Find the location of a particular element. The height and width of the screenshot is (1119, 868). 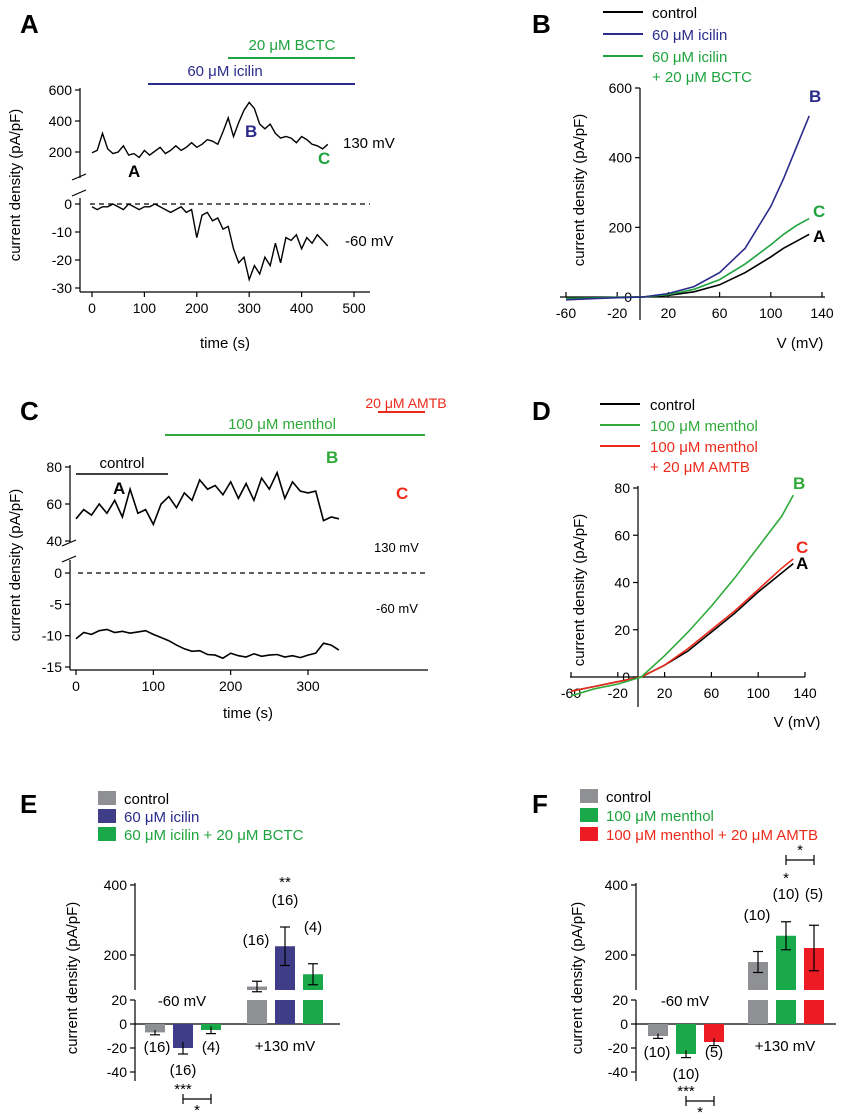

panel-f-ylabel: current density (pA/pF) is located at coordinates (577, 978).